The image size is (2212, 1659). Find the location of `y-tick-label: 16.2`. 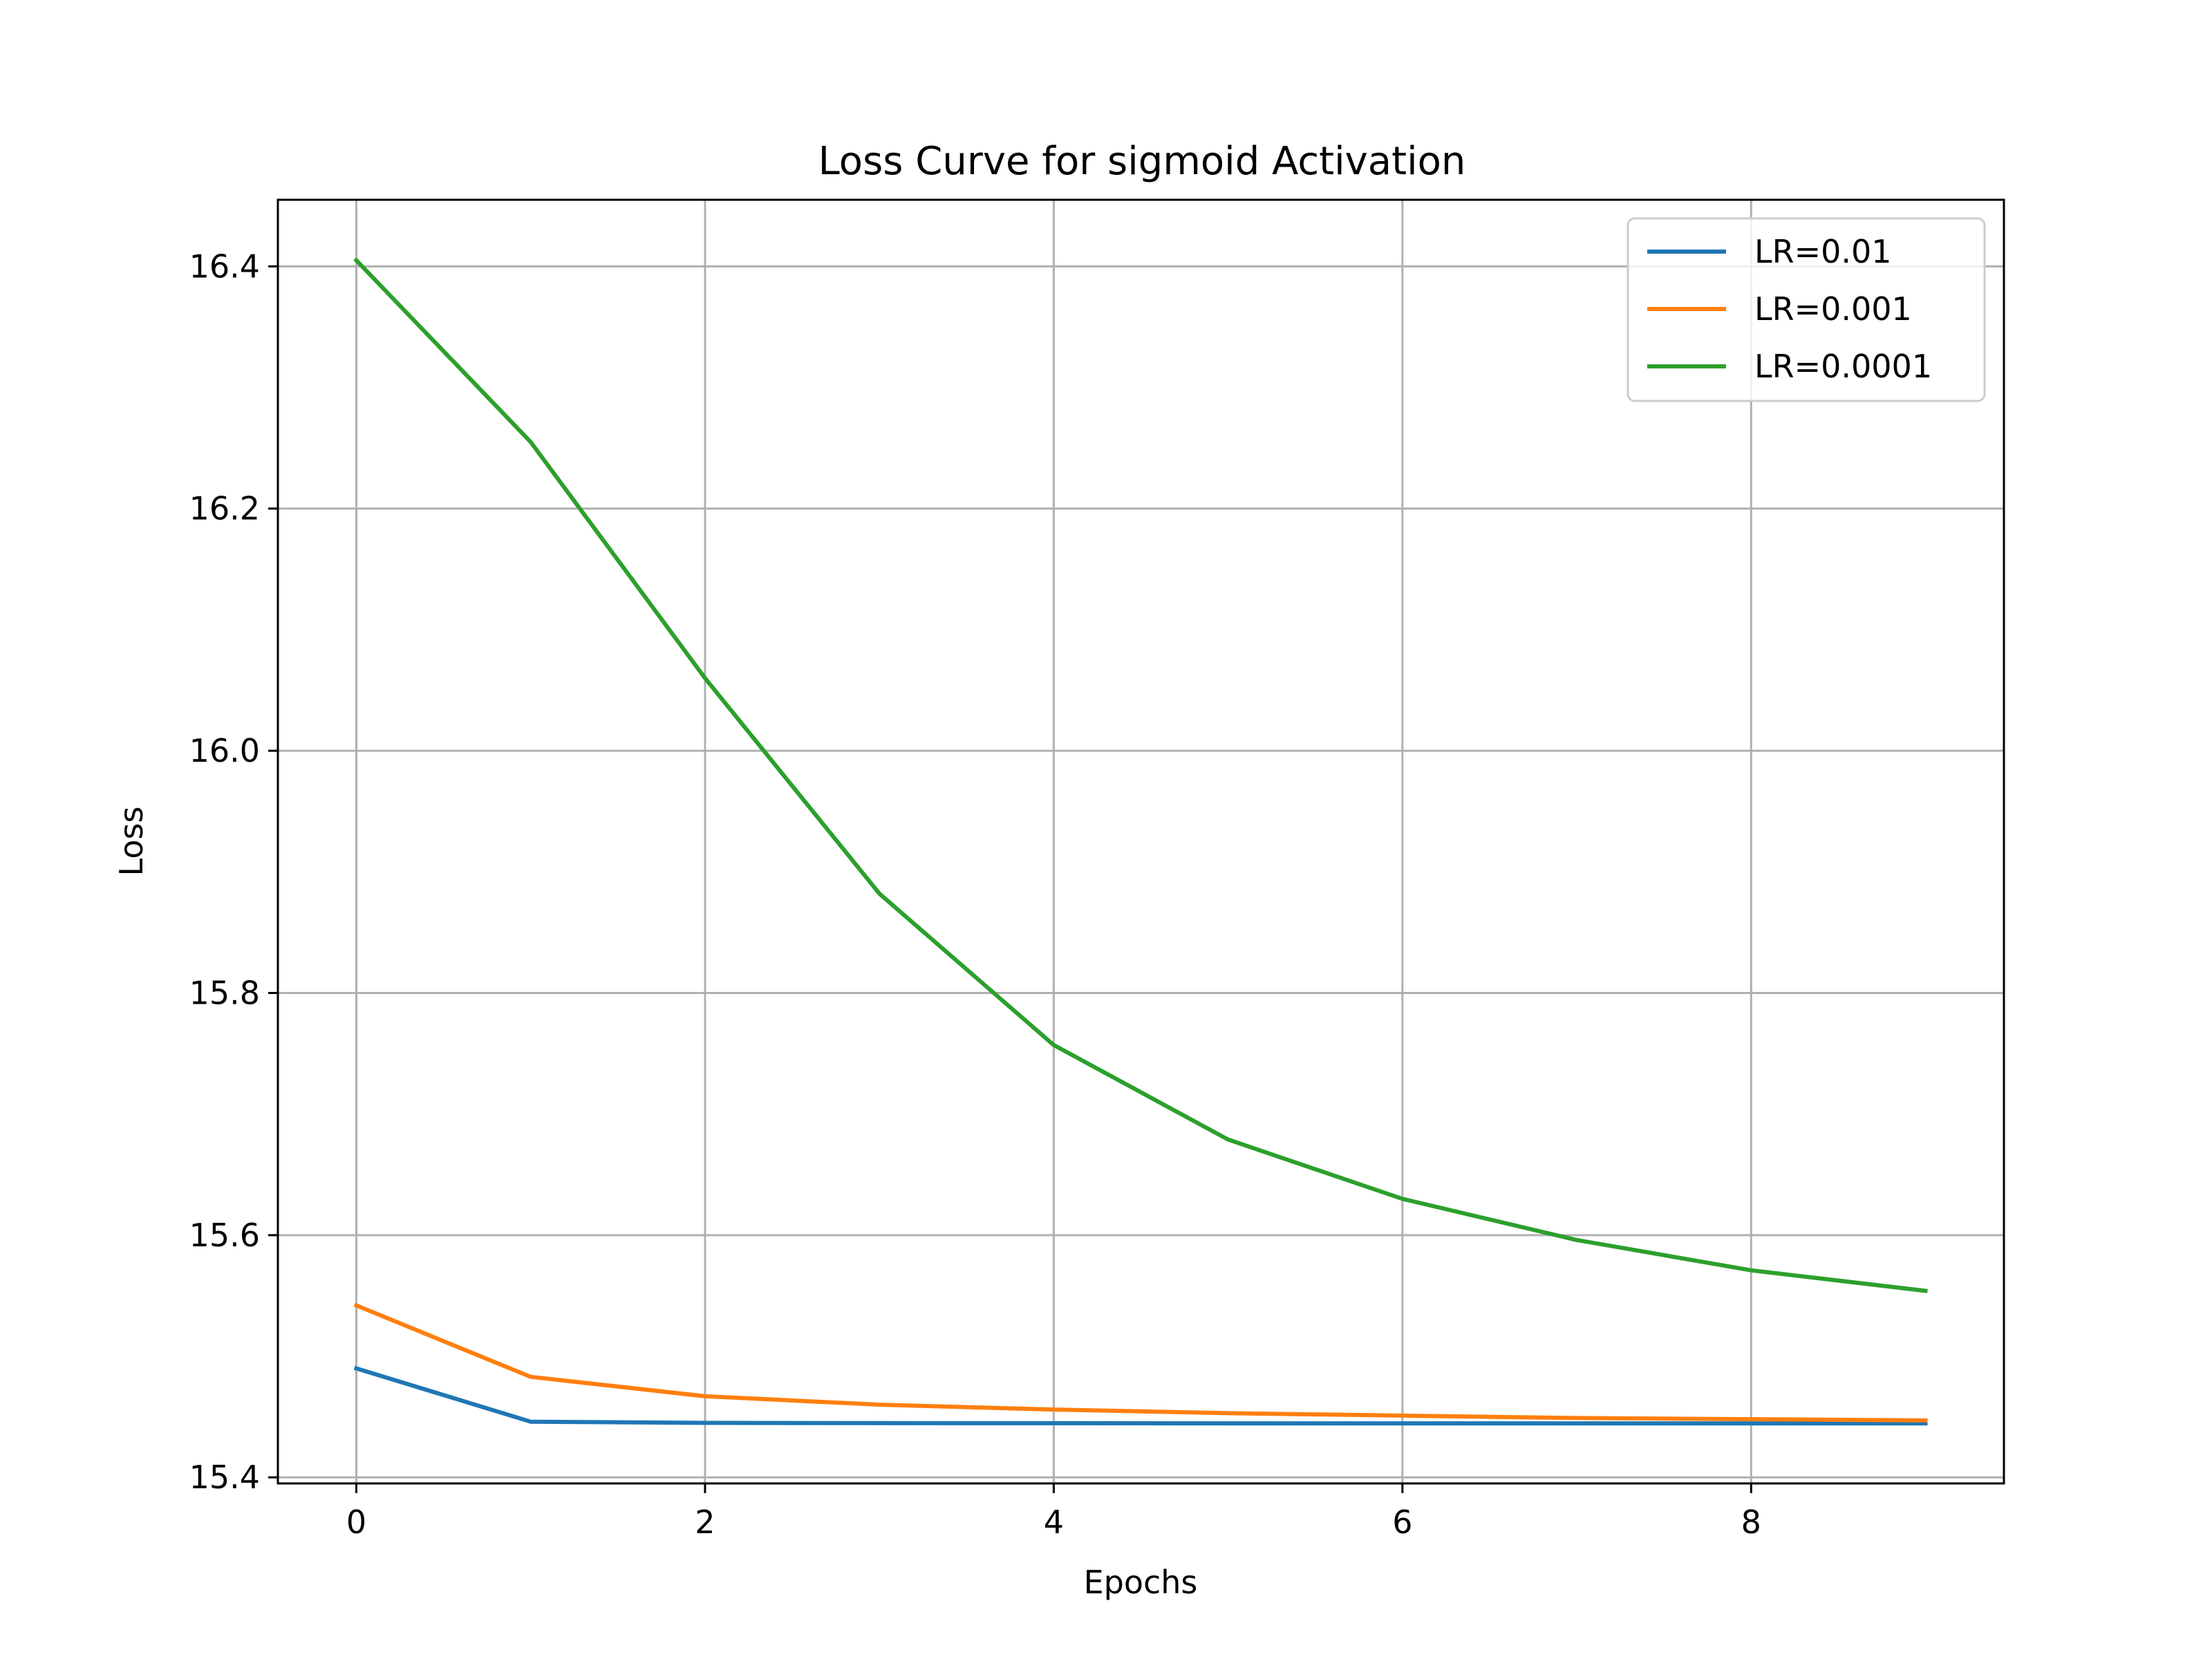

y-tick-label: 16.2 is located at coordinates (225, 508).